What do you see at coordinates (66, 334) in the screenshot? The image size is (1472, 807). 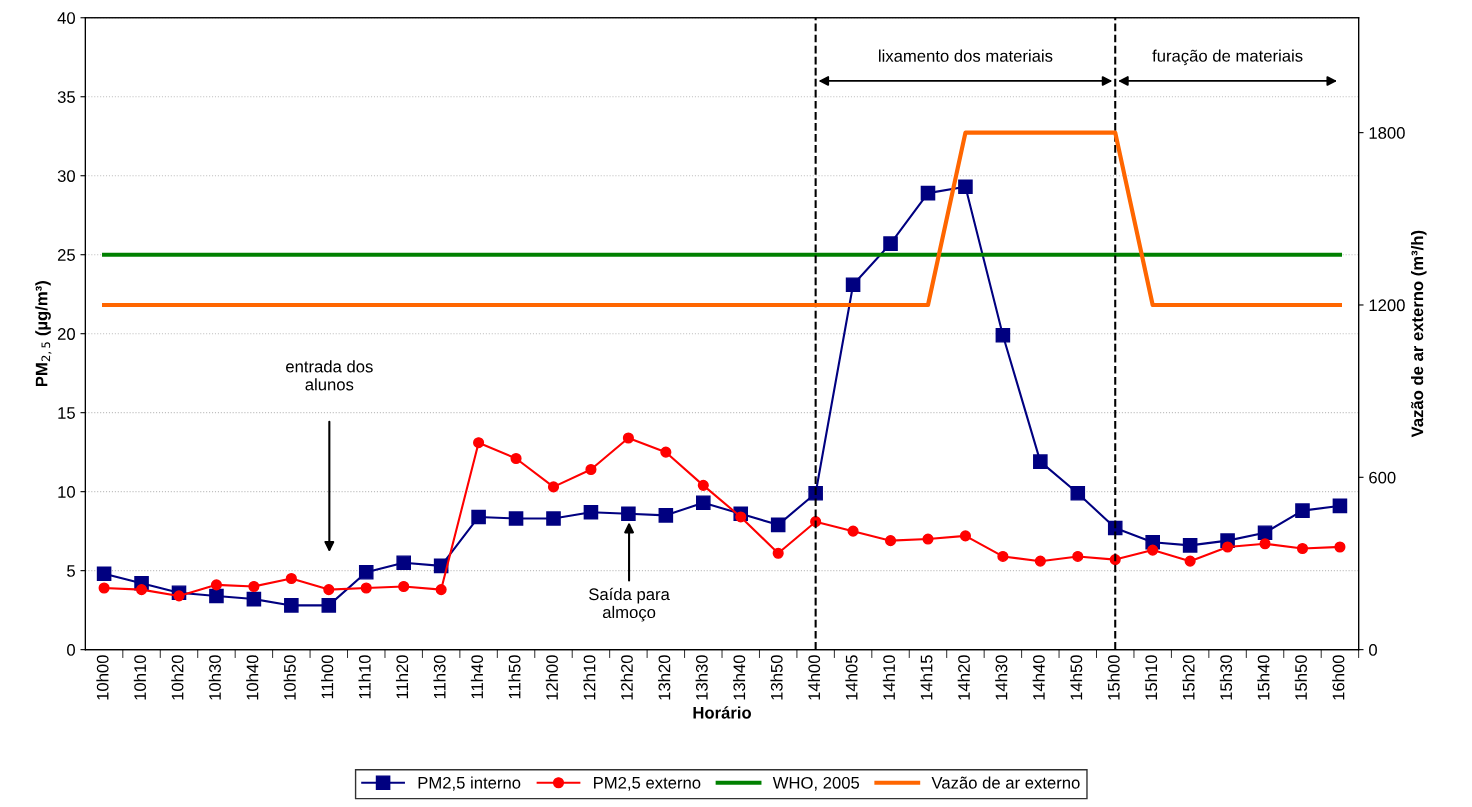 I see `y-tick-label: 20` at bounding box center [66, 334].